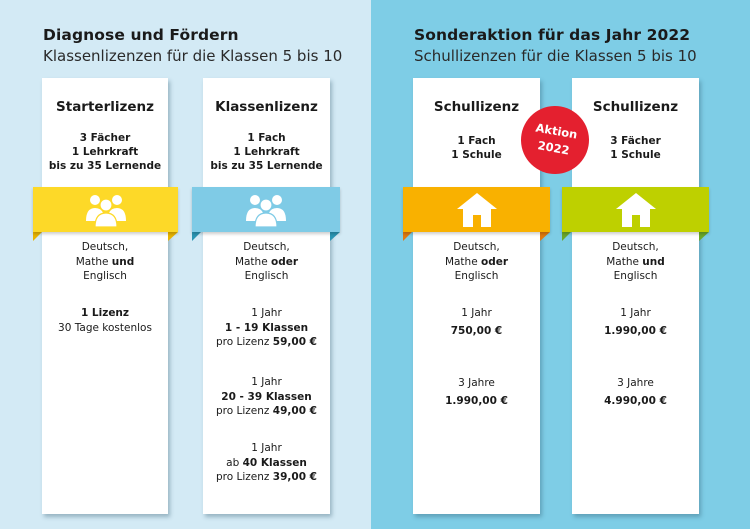  Describe the element at coordinates (193, 56) in the screenshot. I see `left-section-subtitle: Klassenlizenzen für die Klassen 5 bis 10` at that location.